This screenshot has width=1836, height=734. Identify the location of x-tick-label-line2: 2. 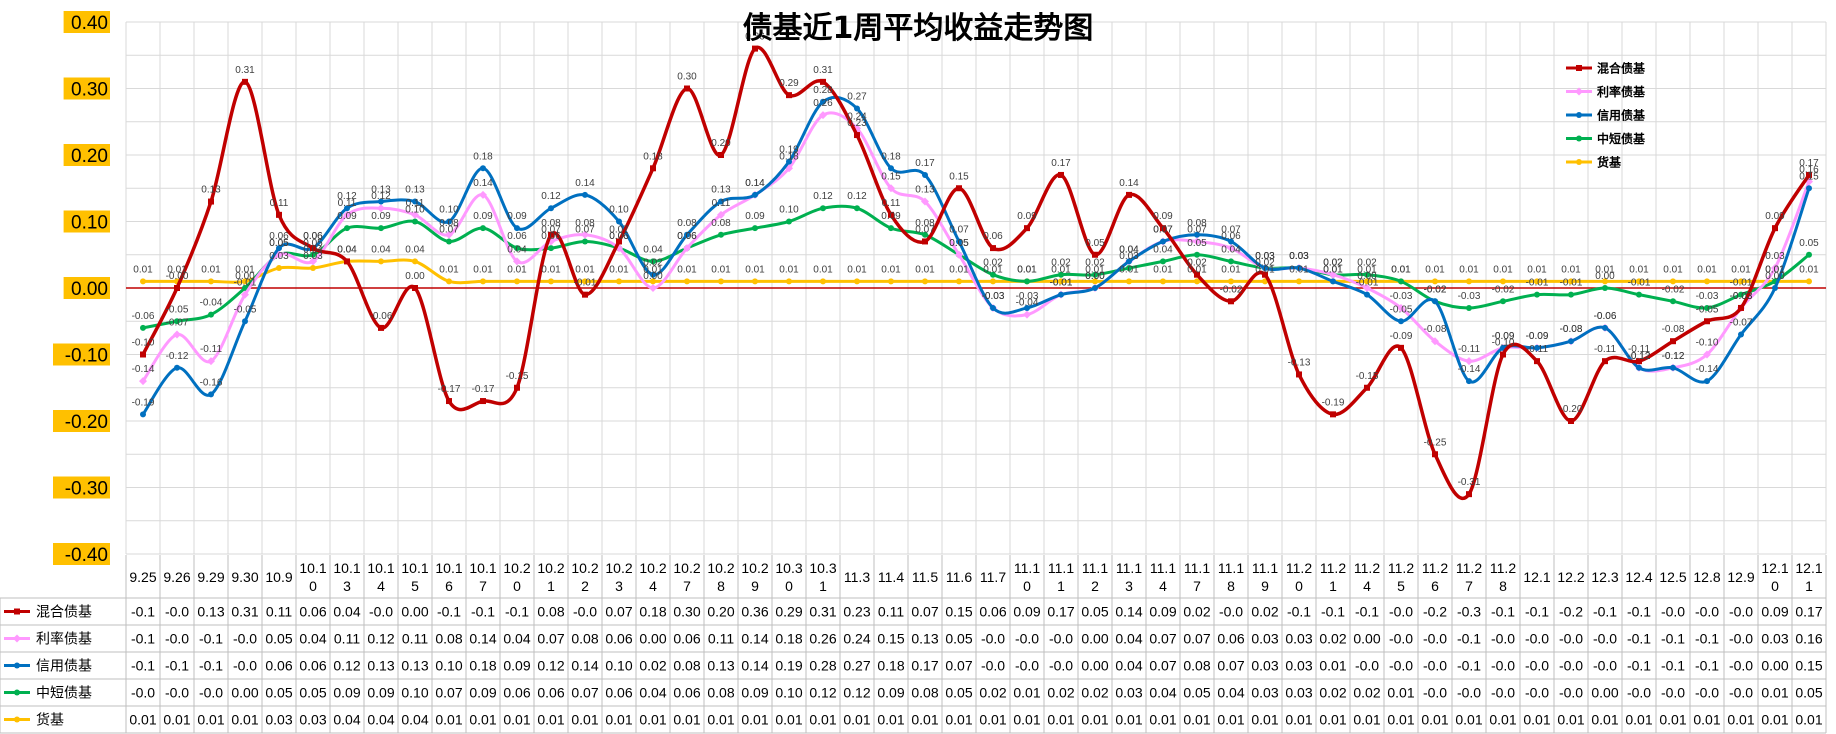
(585, 586).